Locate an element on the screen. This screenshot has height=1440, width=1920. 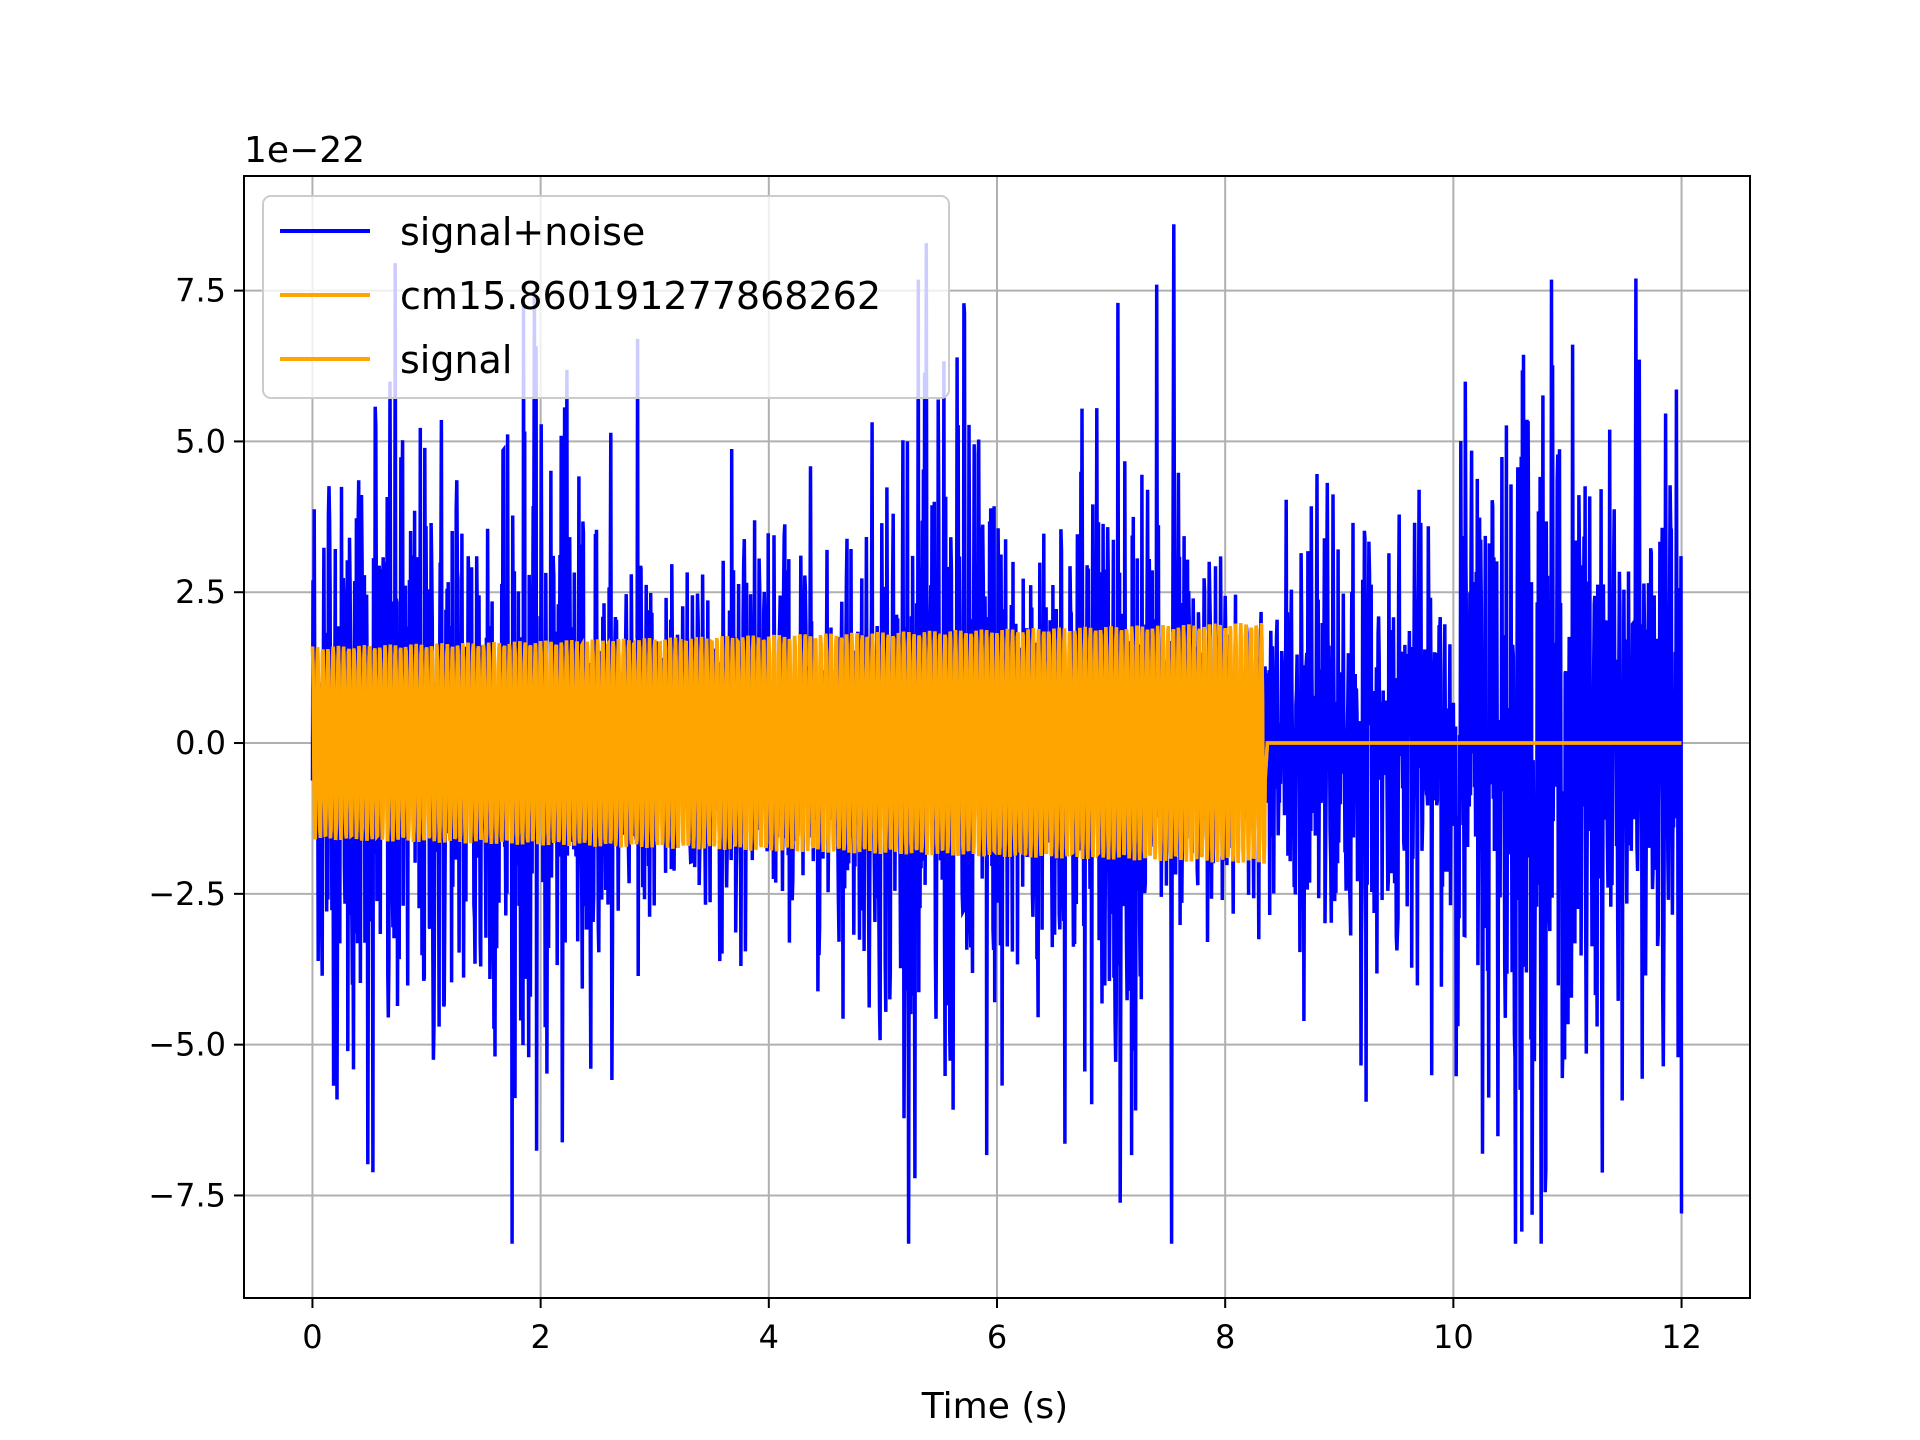
x-axis-label: Time (s) is located at coordinates (994, 1406).